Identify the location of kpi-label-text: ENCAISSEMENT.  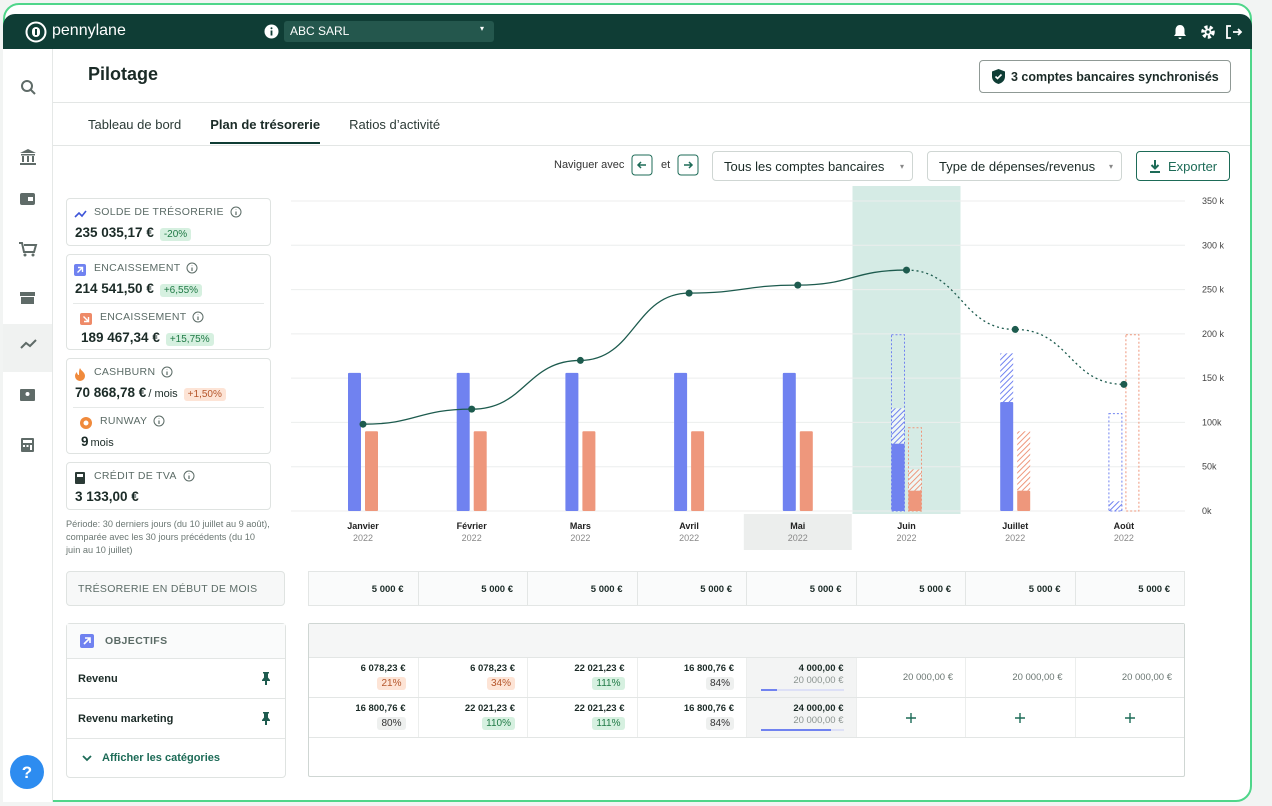
(143, 317).